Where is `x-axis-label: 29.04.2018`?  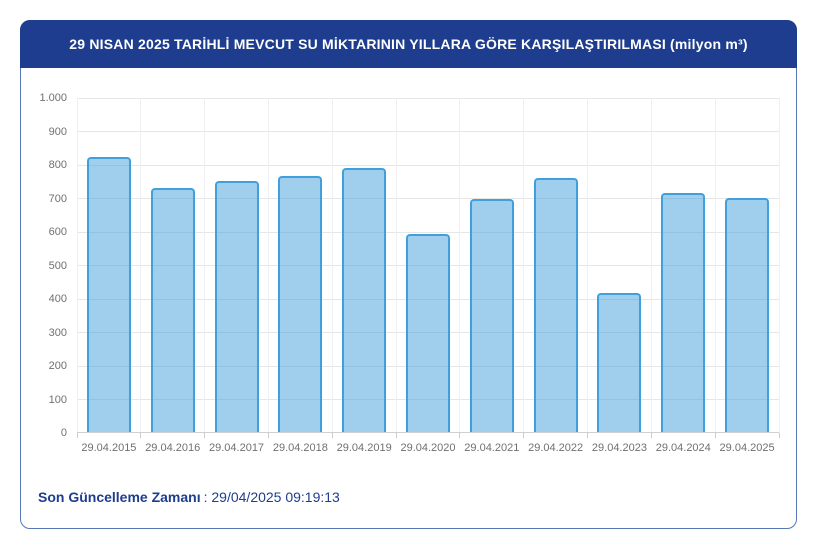
x-axis-label: 29.04.2018 is located at coordinates (300, 448).